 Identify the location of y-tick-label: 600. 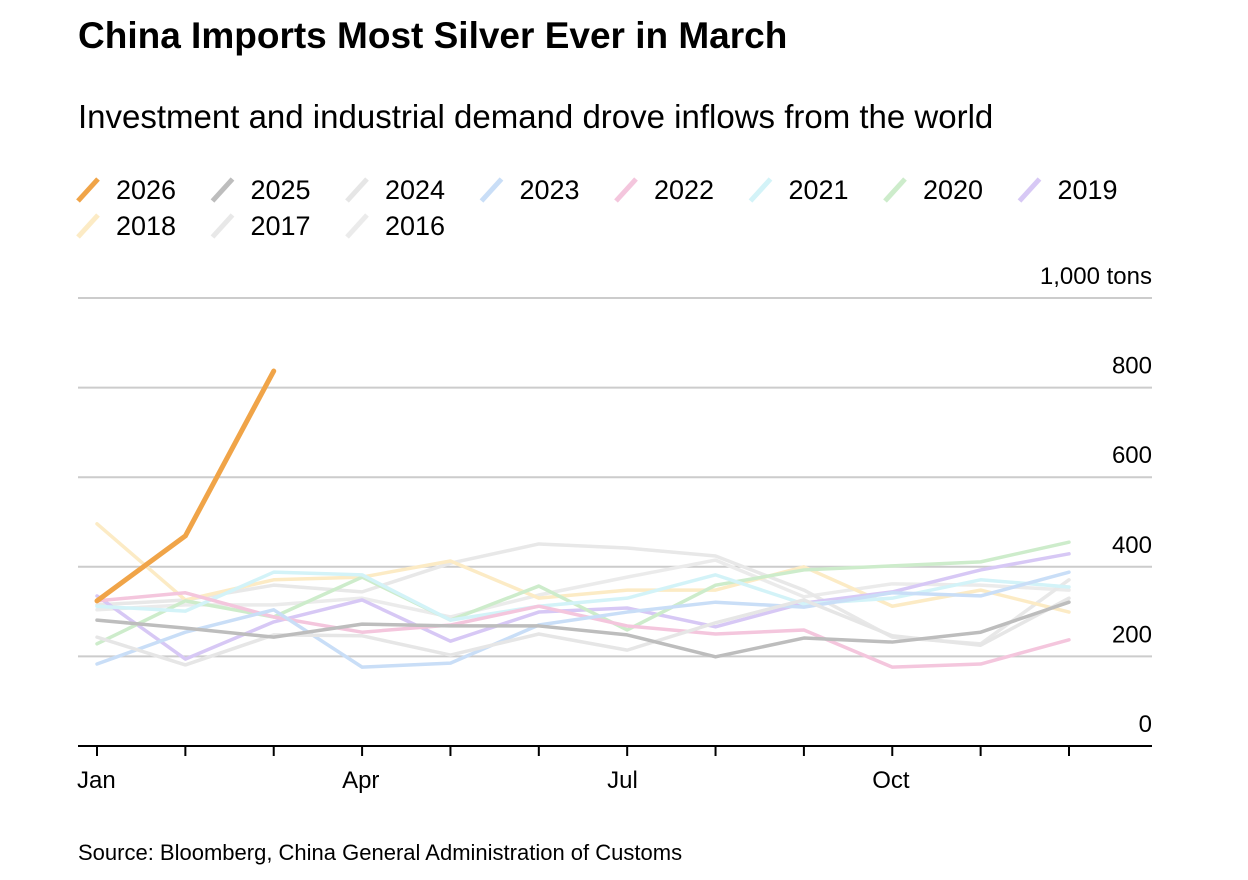
(1132, 455).